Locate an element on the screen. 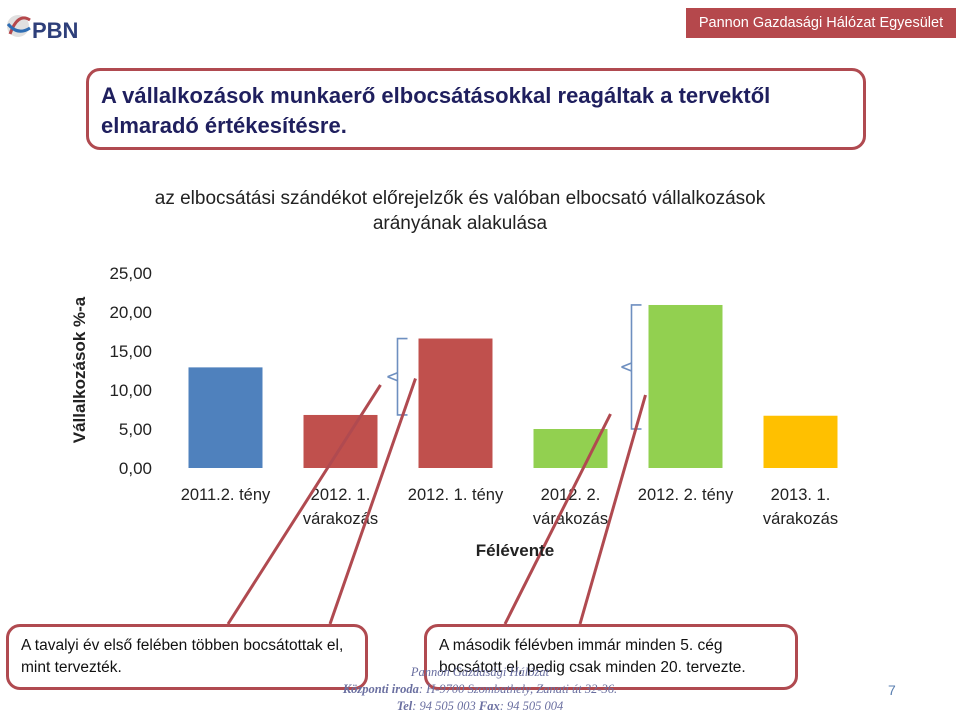 This screenshot has width=960, height=715. y-tick-label: 20,00 is located at coordinates (130, 312).